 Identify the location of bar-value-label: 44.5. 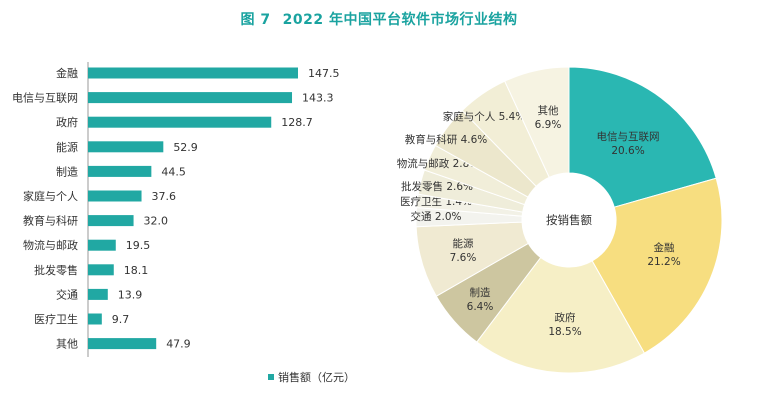
(173, 171).